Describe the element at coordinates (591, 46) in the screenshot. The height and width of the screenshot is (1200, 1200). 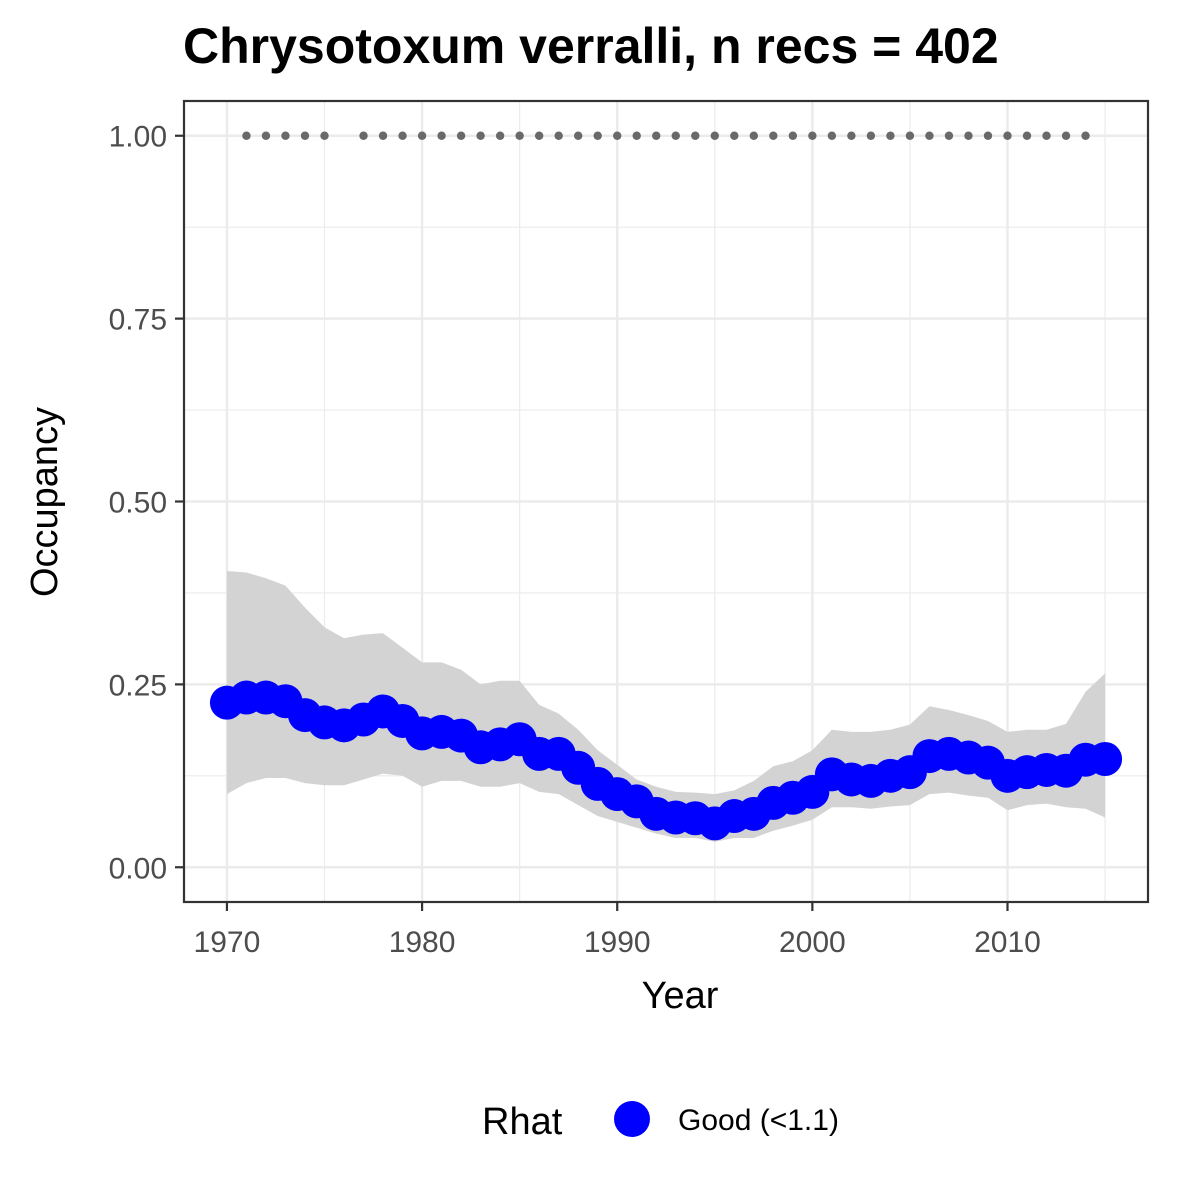
I see `chart-title: Chrysotoxum verralli, n recs = 402` at that location.